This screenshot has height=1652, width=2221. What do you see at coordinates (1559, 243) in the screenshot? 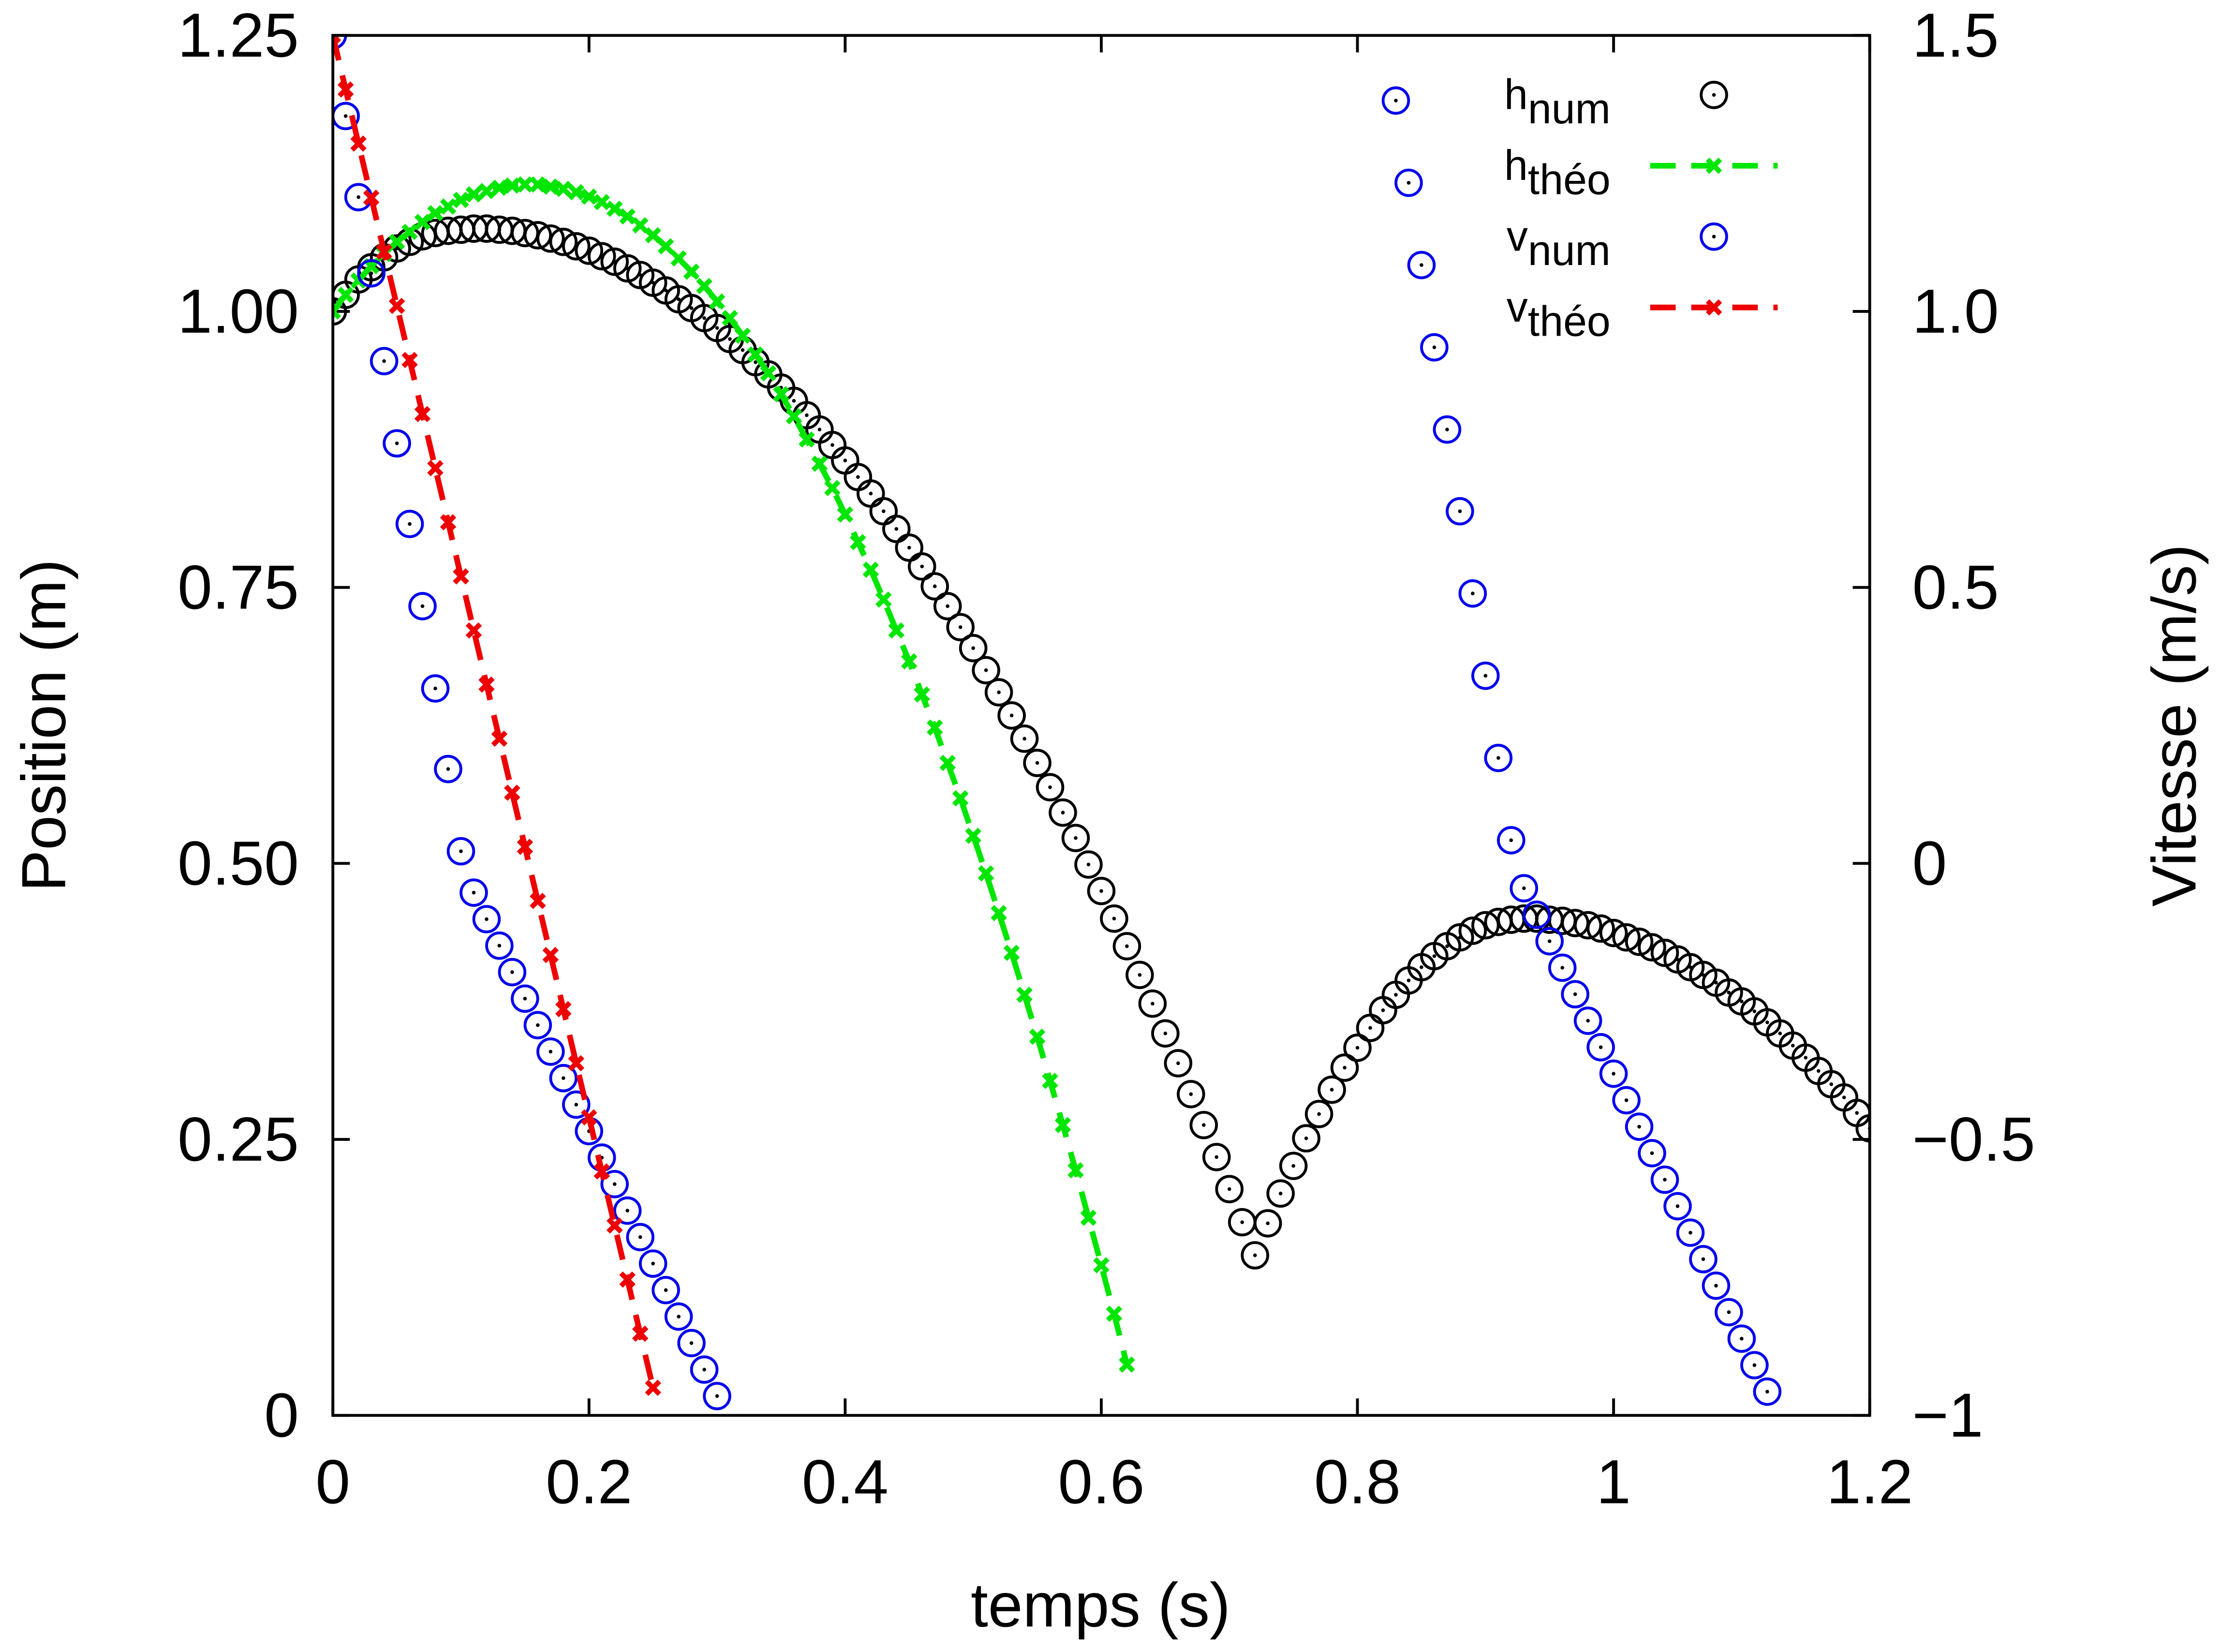
I see `legend-label: vnum` at bounding box center [1559, 243].